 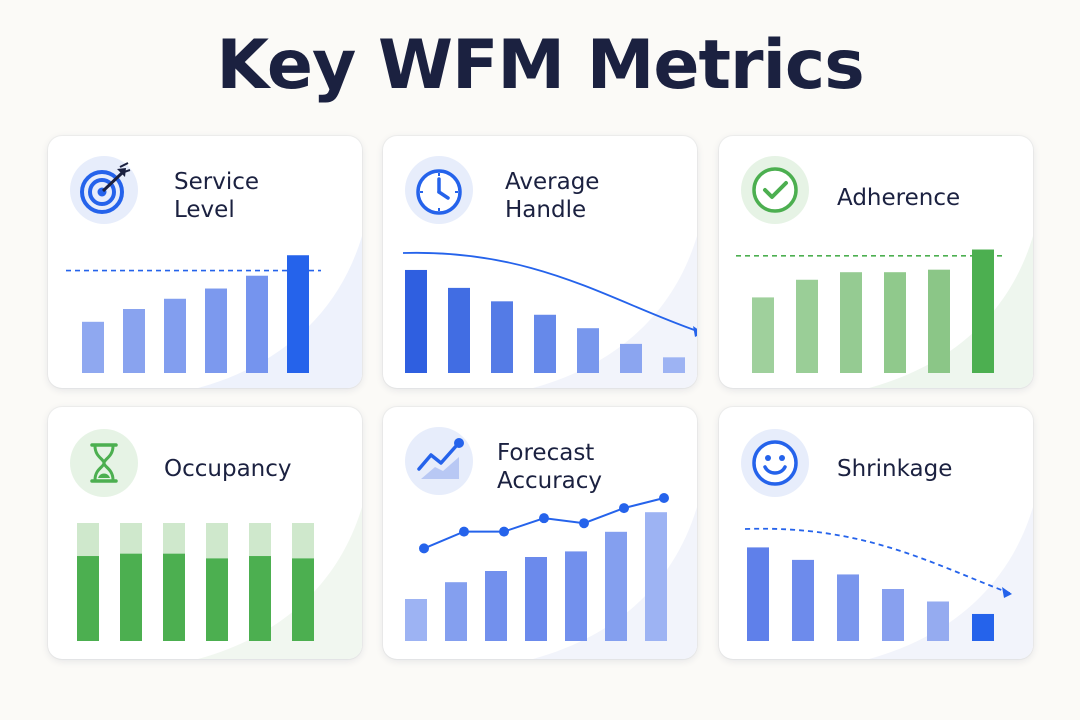 I want to click on card-title-line: Shrinkage, so click(x=895, y=469).